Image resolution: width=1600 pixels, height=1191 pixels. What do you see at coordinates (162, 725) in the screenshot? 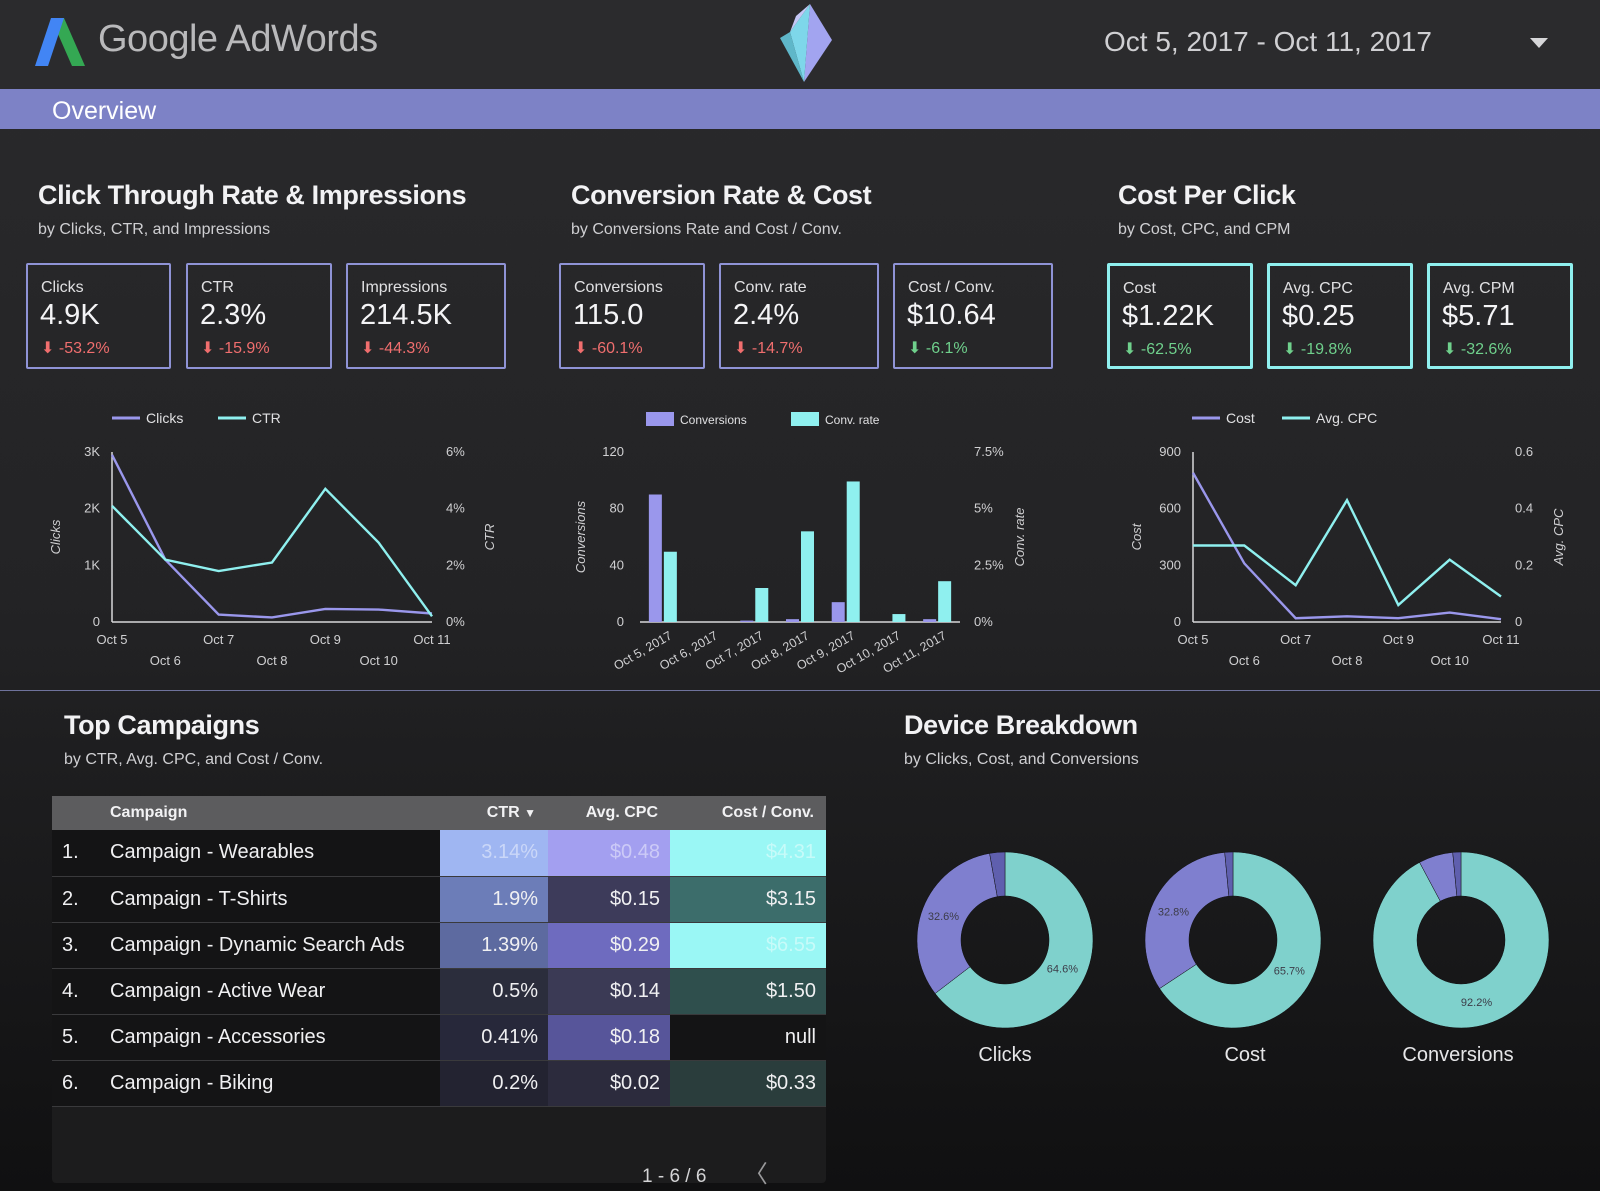
I see `campaigns-section-title: Top Campaigns` at bounding box center [162, 725].